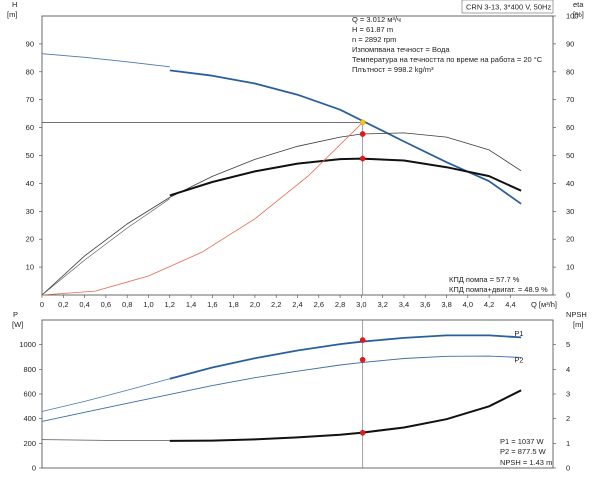 This screenshot has width=600, height=479. What do you see at coordinates (484, 279) in the screenshot?
I see `pump-efficiency-note: КПД помпа = 57.7 %` at bounding box center [484, 279].